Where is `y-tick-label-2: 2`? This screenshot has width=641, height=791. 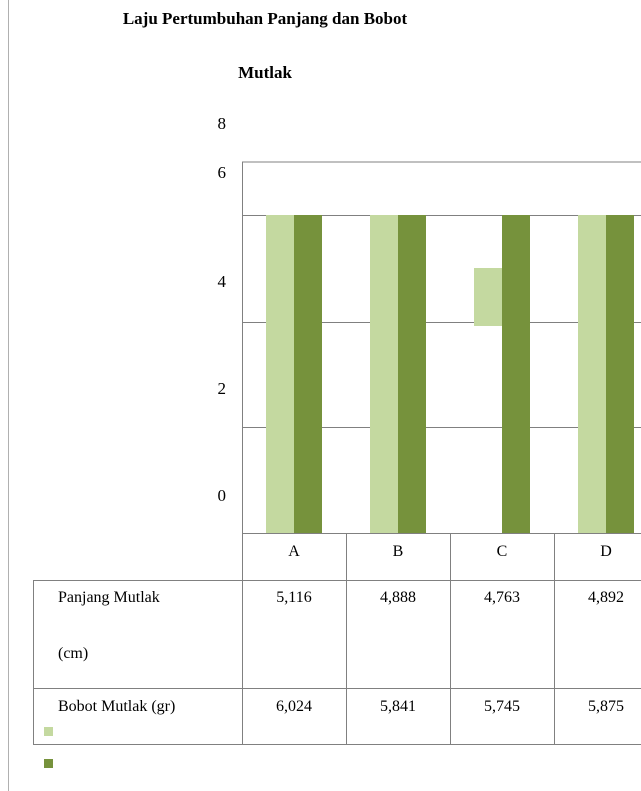 y-tick-label-2: 2 is located at coordinates (222, 388).